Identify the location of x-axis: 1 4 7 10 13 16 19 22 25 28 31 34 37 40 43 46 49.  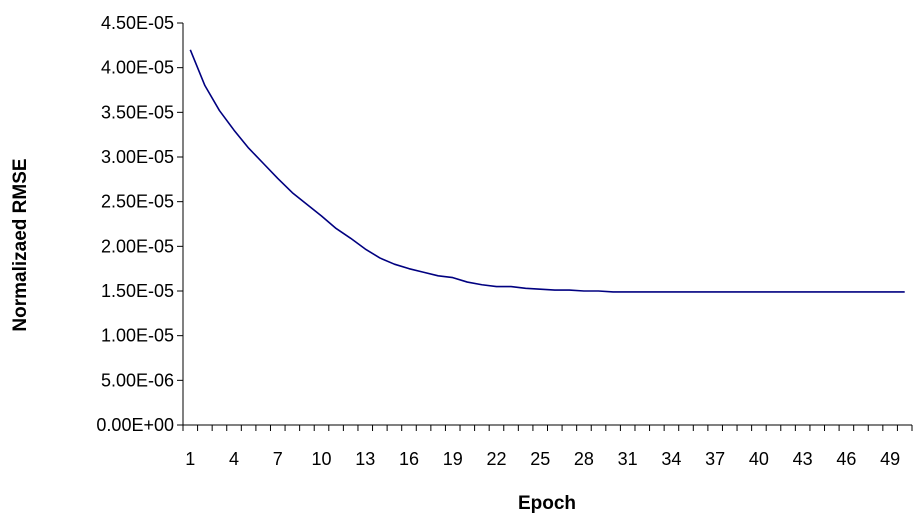
(547, 446).